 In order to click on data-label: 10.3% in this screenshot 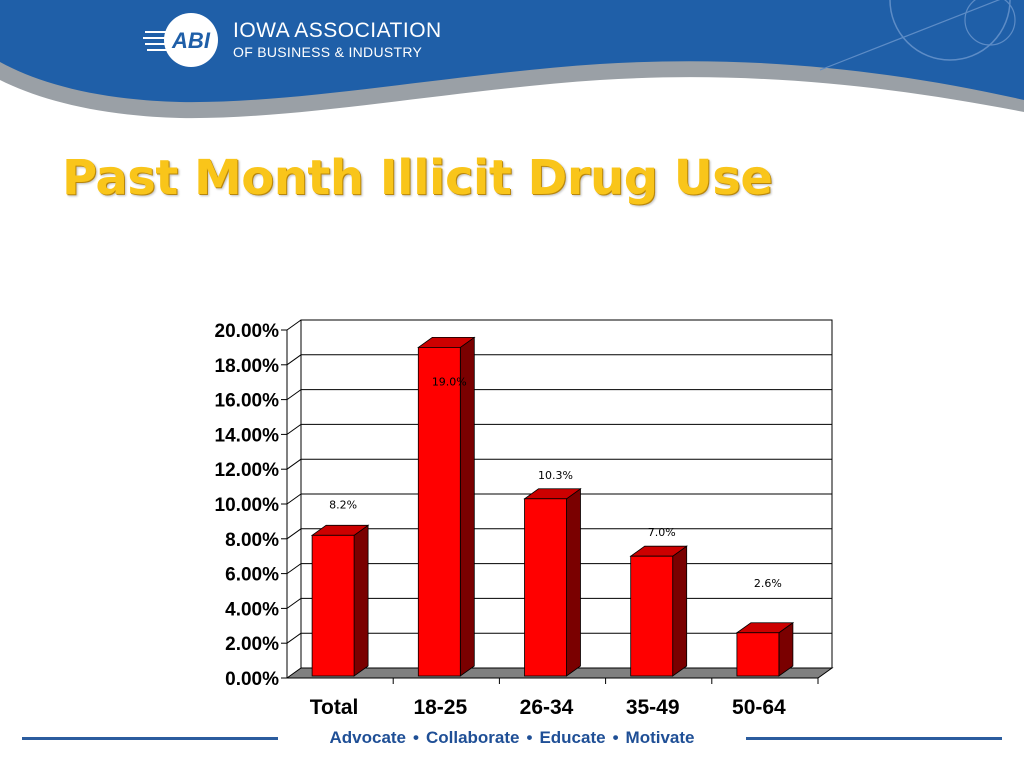, I will do `click(555, 475)`.